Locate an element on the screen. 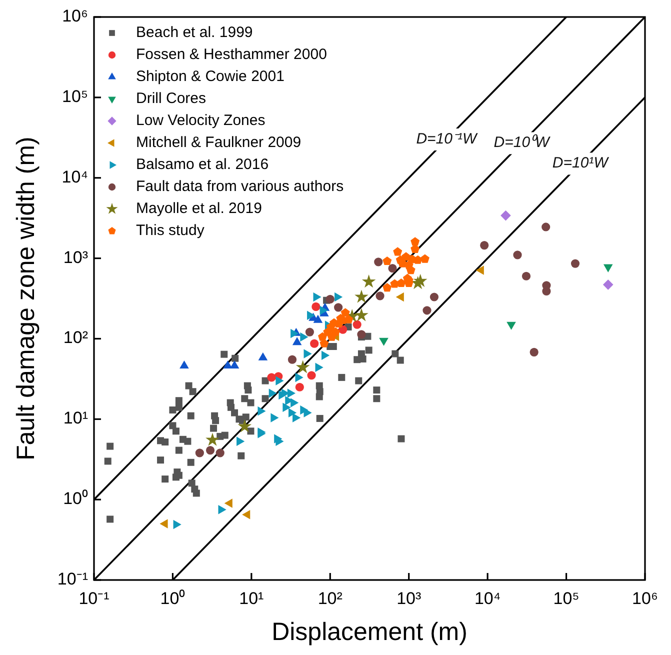 The image size is (671, 655). y-tick-label: 10⁴ is located at coordinates (75, 176).